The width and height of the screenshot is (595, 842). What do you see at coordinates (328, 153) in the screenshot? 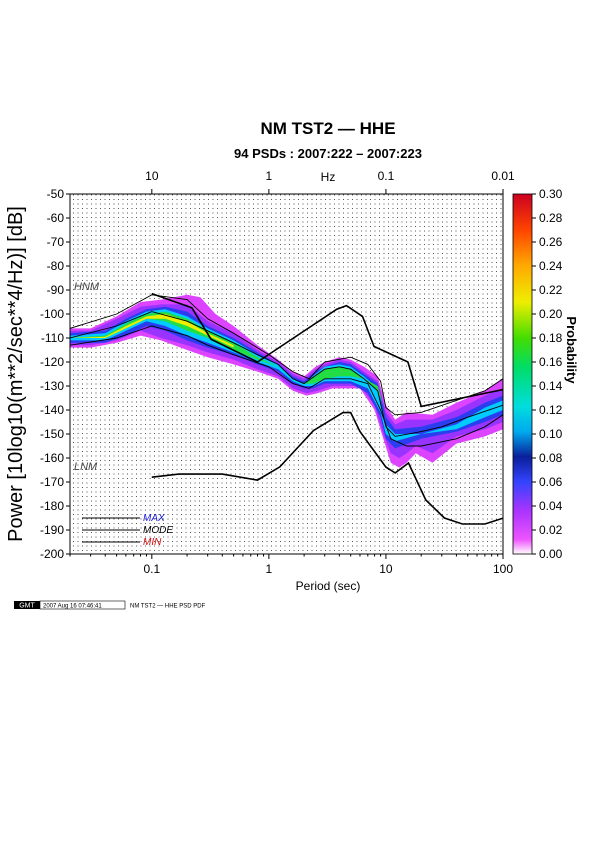
I see `chart-subtitle: 94 PSDs : 2007:222 – 2007:223` at bounding box center [328, 153].